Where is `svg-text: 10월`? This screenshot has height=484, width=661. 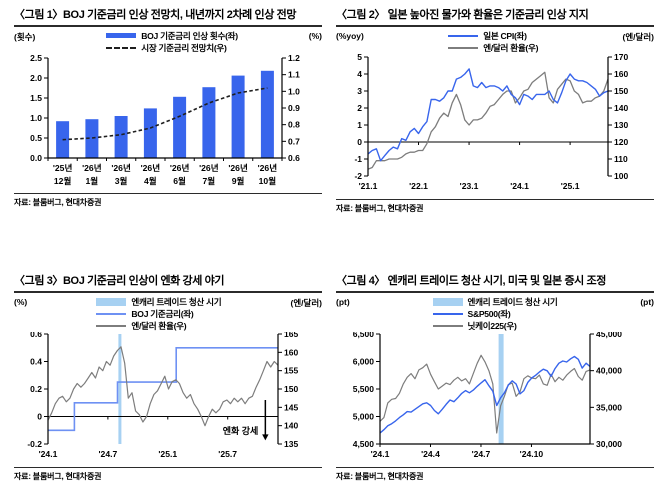
svg-text: 10월 is located at coordinates (268, 180).